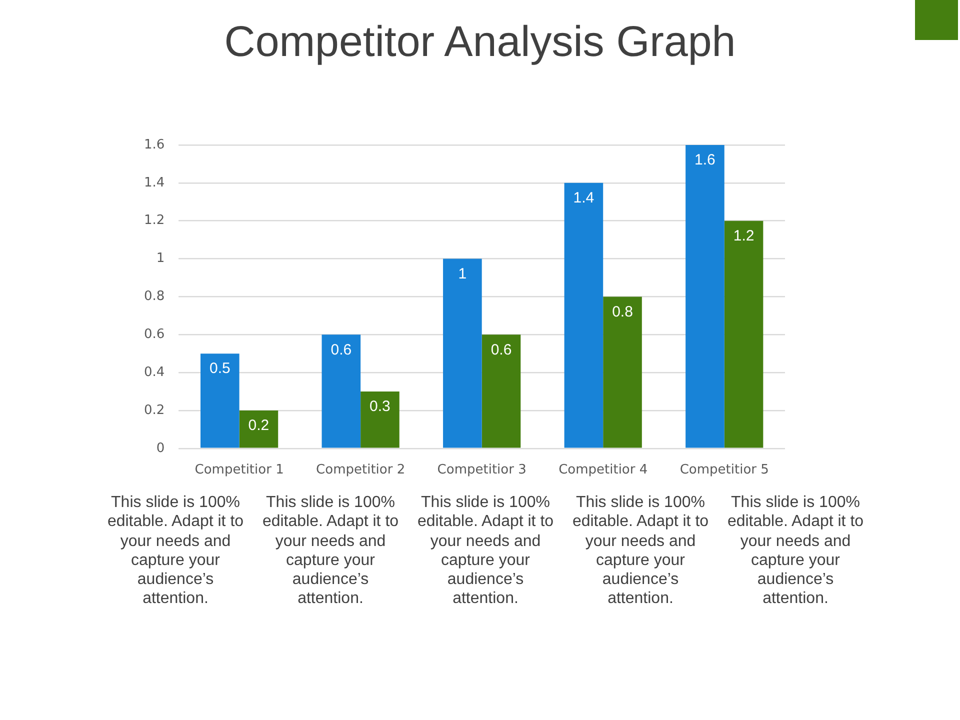  I want to click on y-tick-label: 0.6, so click(154, 334).